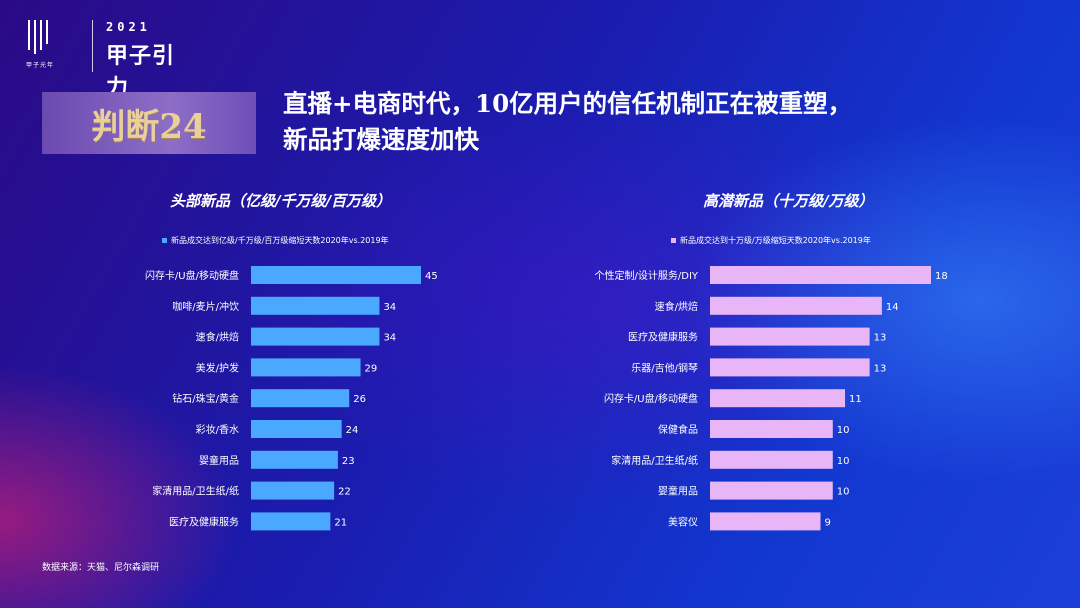  What do you see at coordinates (371, 368) in the screenshot?
I see `left-value-label: 29` at bounding box center [371, 368].